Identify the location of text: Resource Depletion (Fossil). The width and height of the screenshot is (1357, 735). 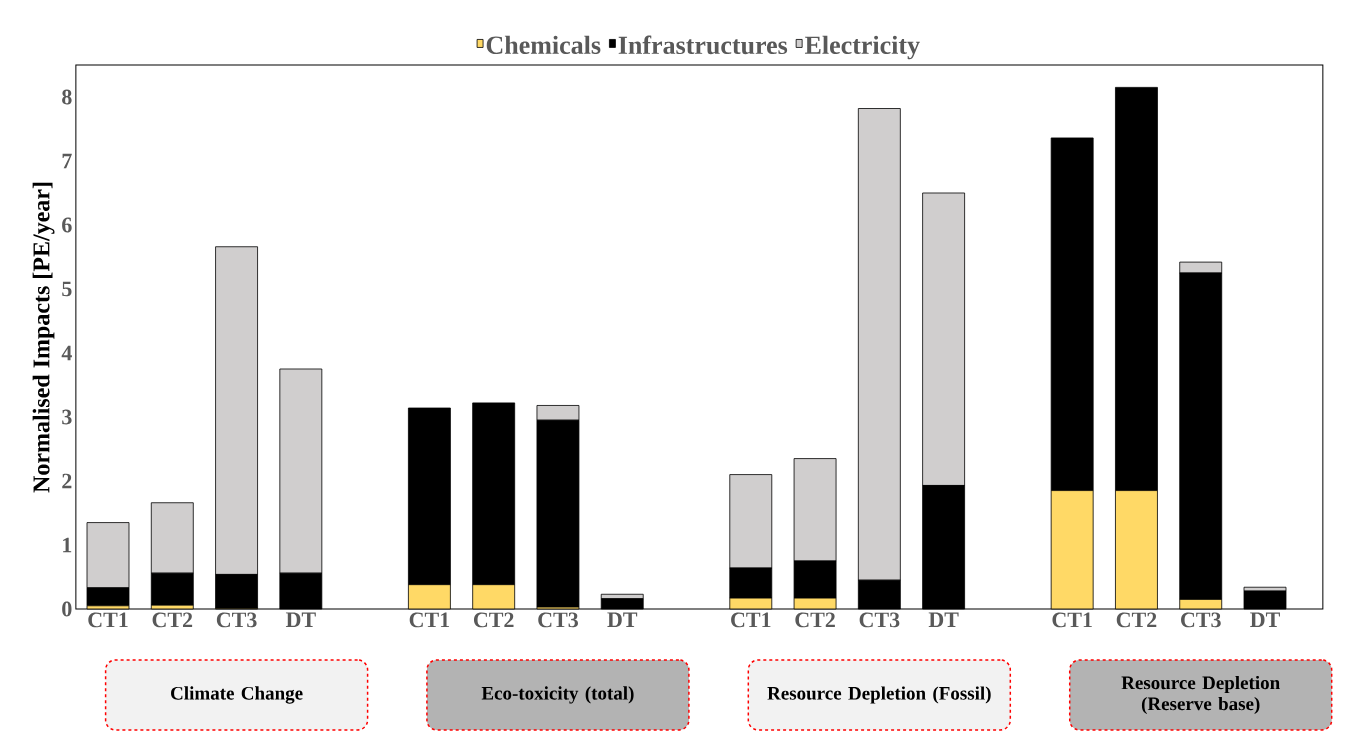
(879, 695).